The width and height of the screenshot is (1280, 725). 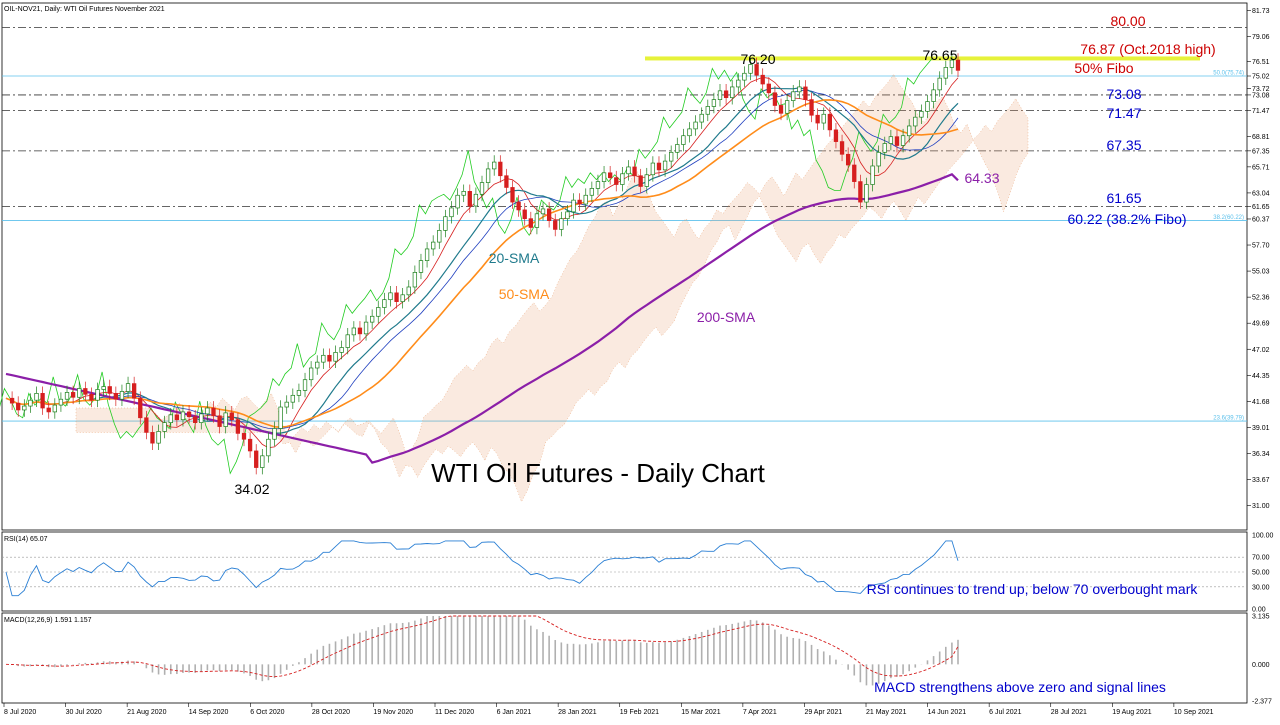 I want to click on rsi-header: RSI(14) 65.07, so click(x=26, y=539).